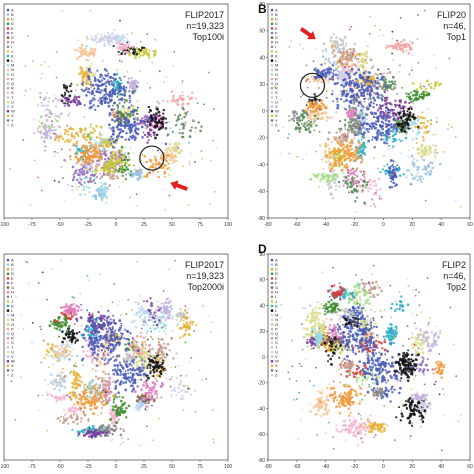 Image resolution: width=474 pixels, height=474 pixels. I want to click on legend-label: U, so click(276, 101).